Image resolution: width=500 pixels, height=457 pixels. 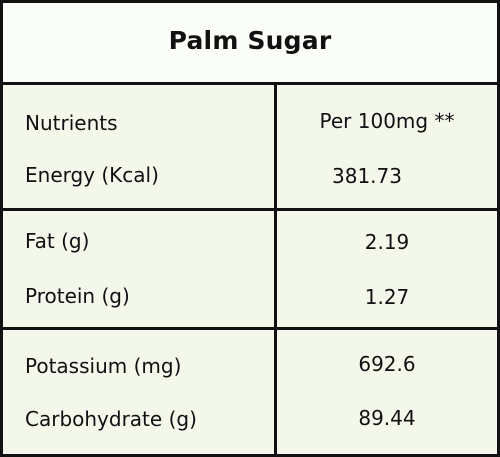 I want to click on row-value-potassium: 692.6, so click(x=387, y=364).